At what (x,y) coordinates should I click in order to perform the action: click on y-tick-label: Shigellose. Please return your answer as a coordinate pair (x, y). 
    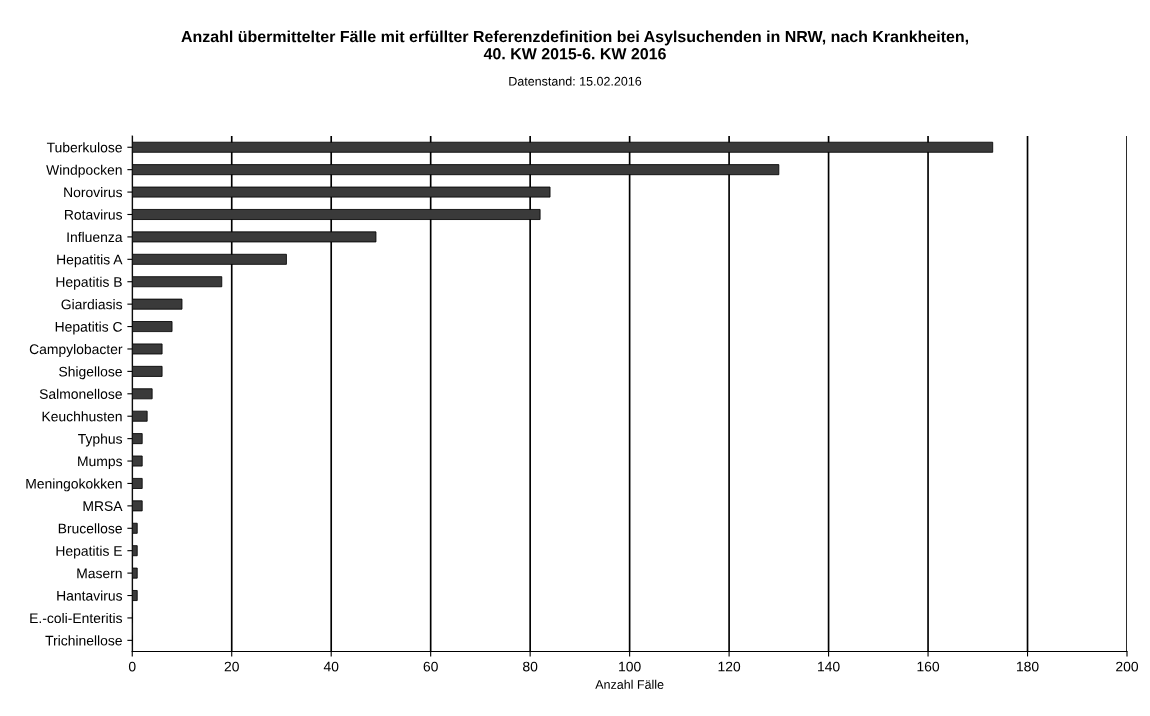
    Looking at the image, I should click on (90, 373).